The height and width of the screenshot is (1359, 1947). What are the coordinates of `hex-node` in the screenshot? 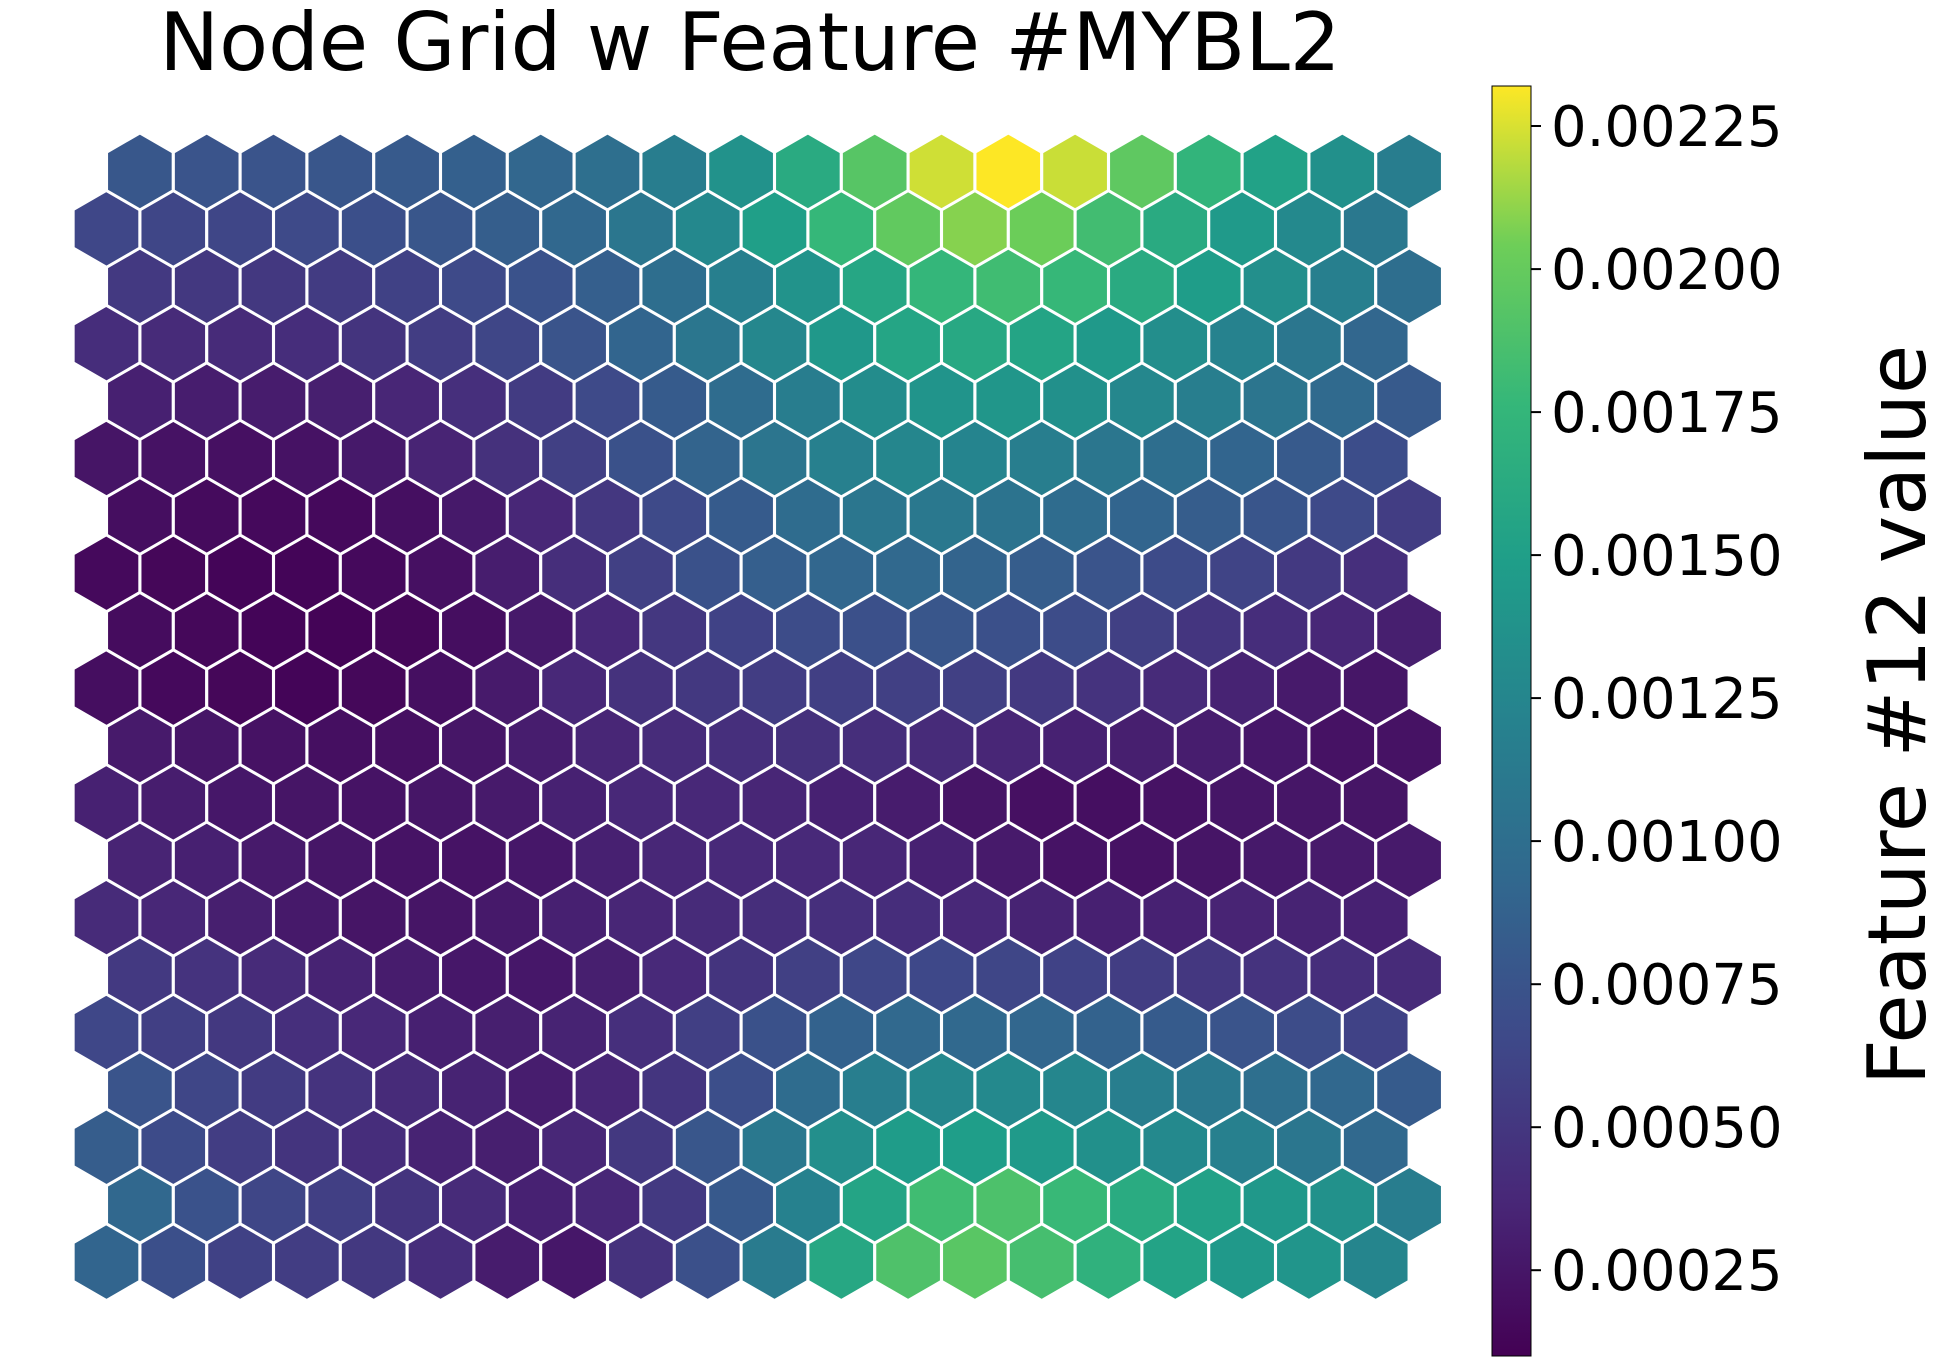 It's located at (1409, 171).